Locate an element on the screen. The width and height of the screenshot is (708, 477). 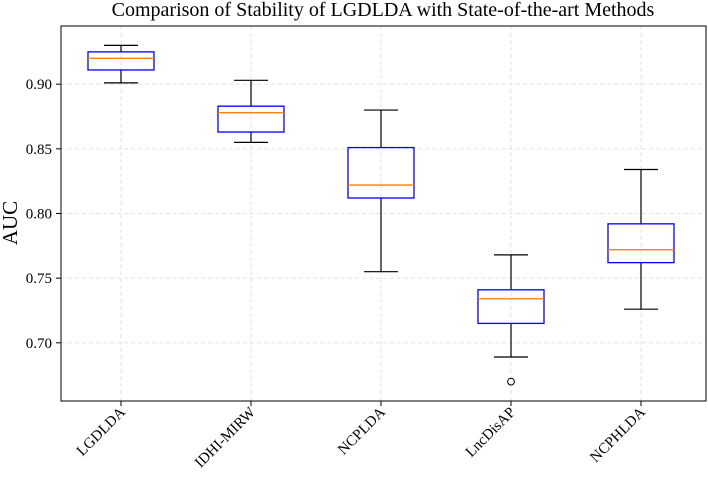
y-tick-label: 0.70 is located at coordinates (39, 344).